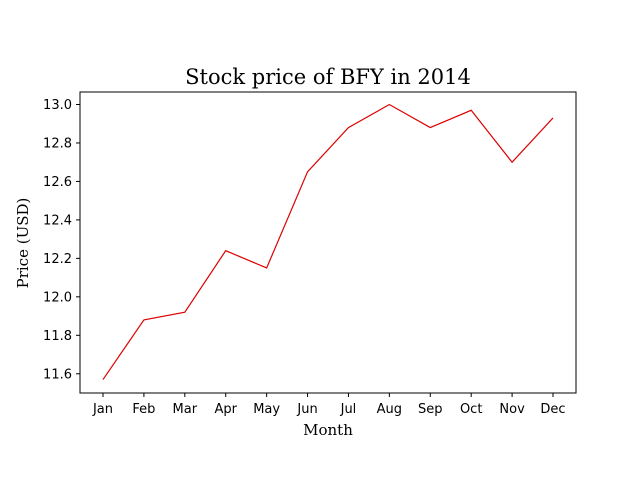  I want to click on x-tick-label: Sep, so click(430, 409).